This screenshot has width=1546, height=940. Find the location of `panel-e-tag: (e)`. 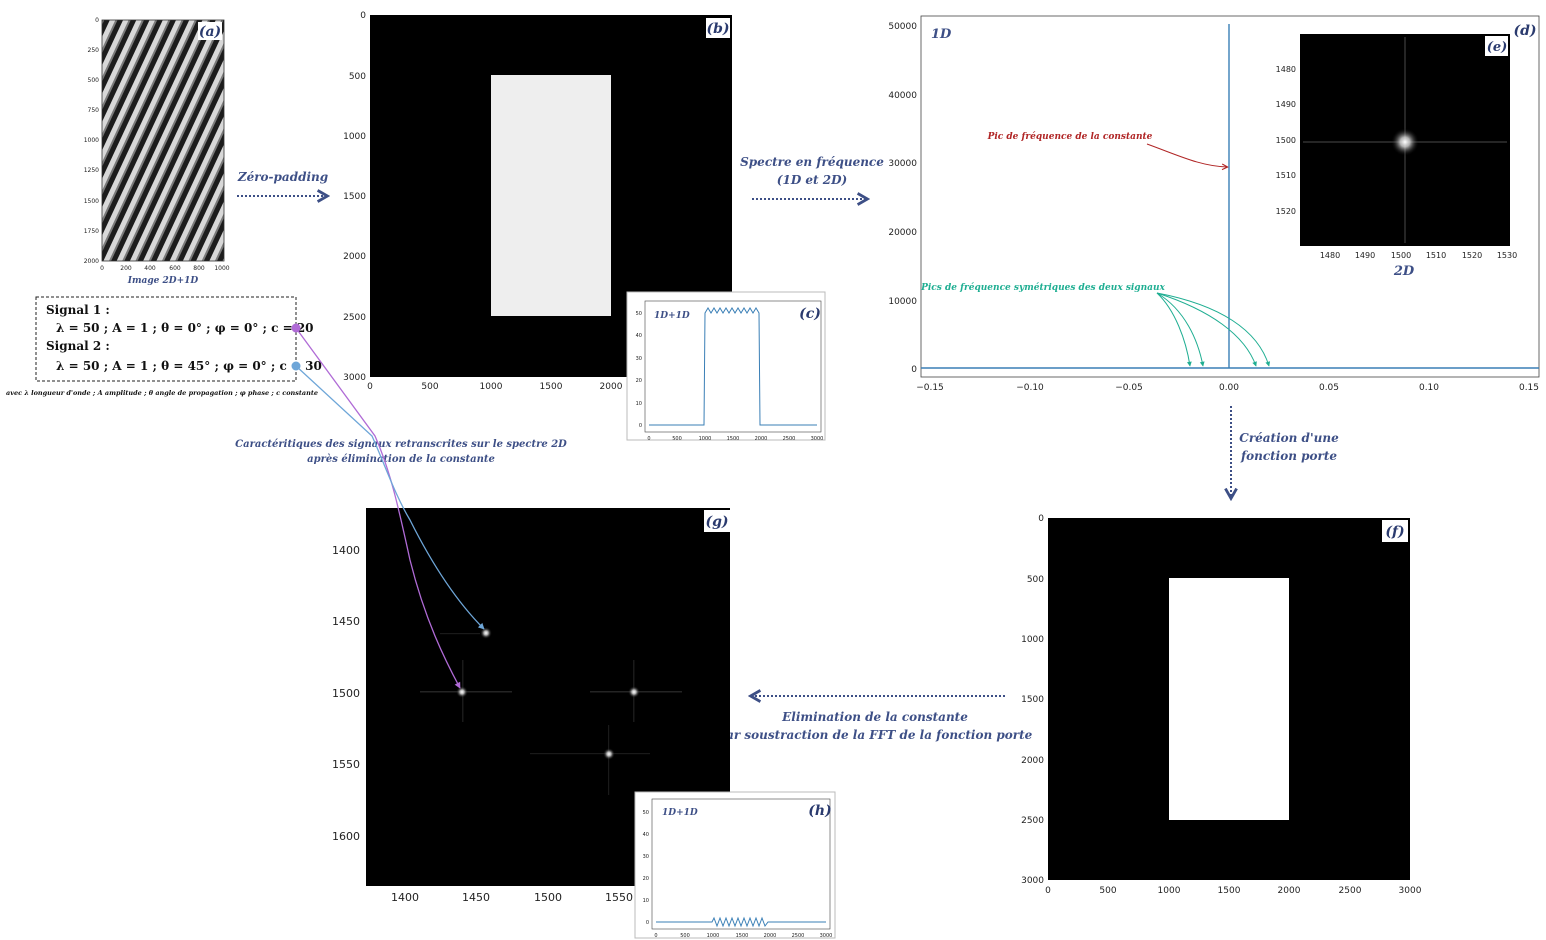

panel-e-tag: (e) is located at coordinates (1497, 47).